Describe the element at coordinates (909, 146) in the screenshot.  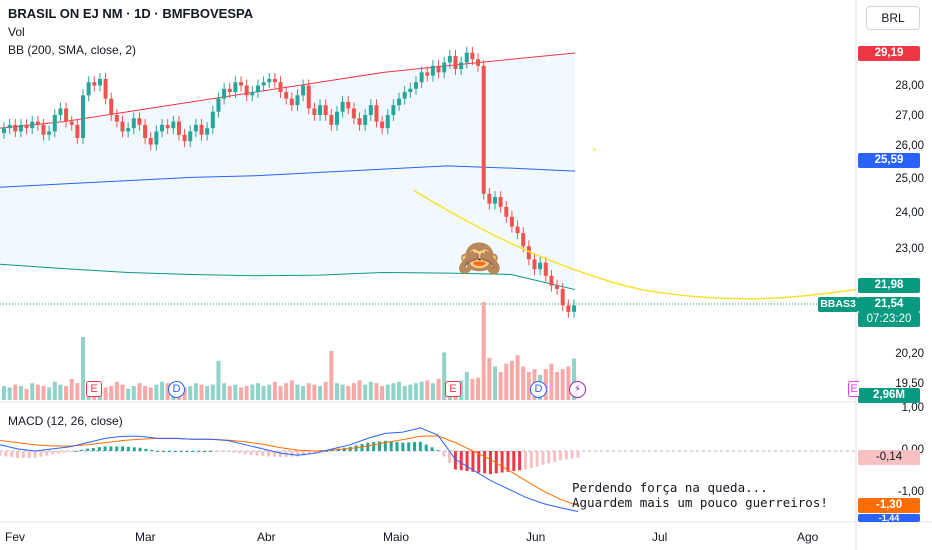
I see `price-tick: 26,00` at that location.